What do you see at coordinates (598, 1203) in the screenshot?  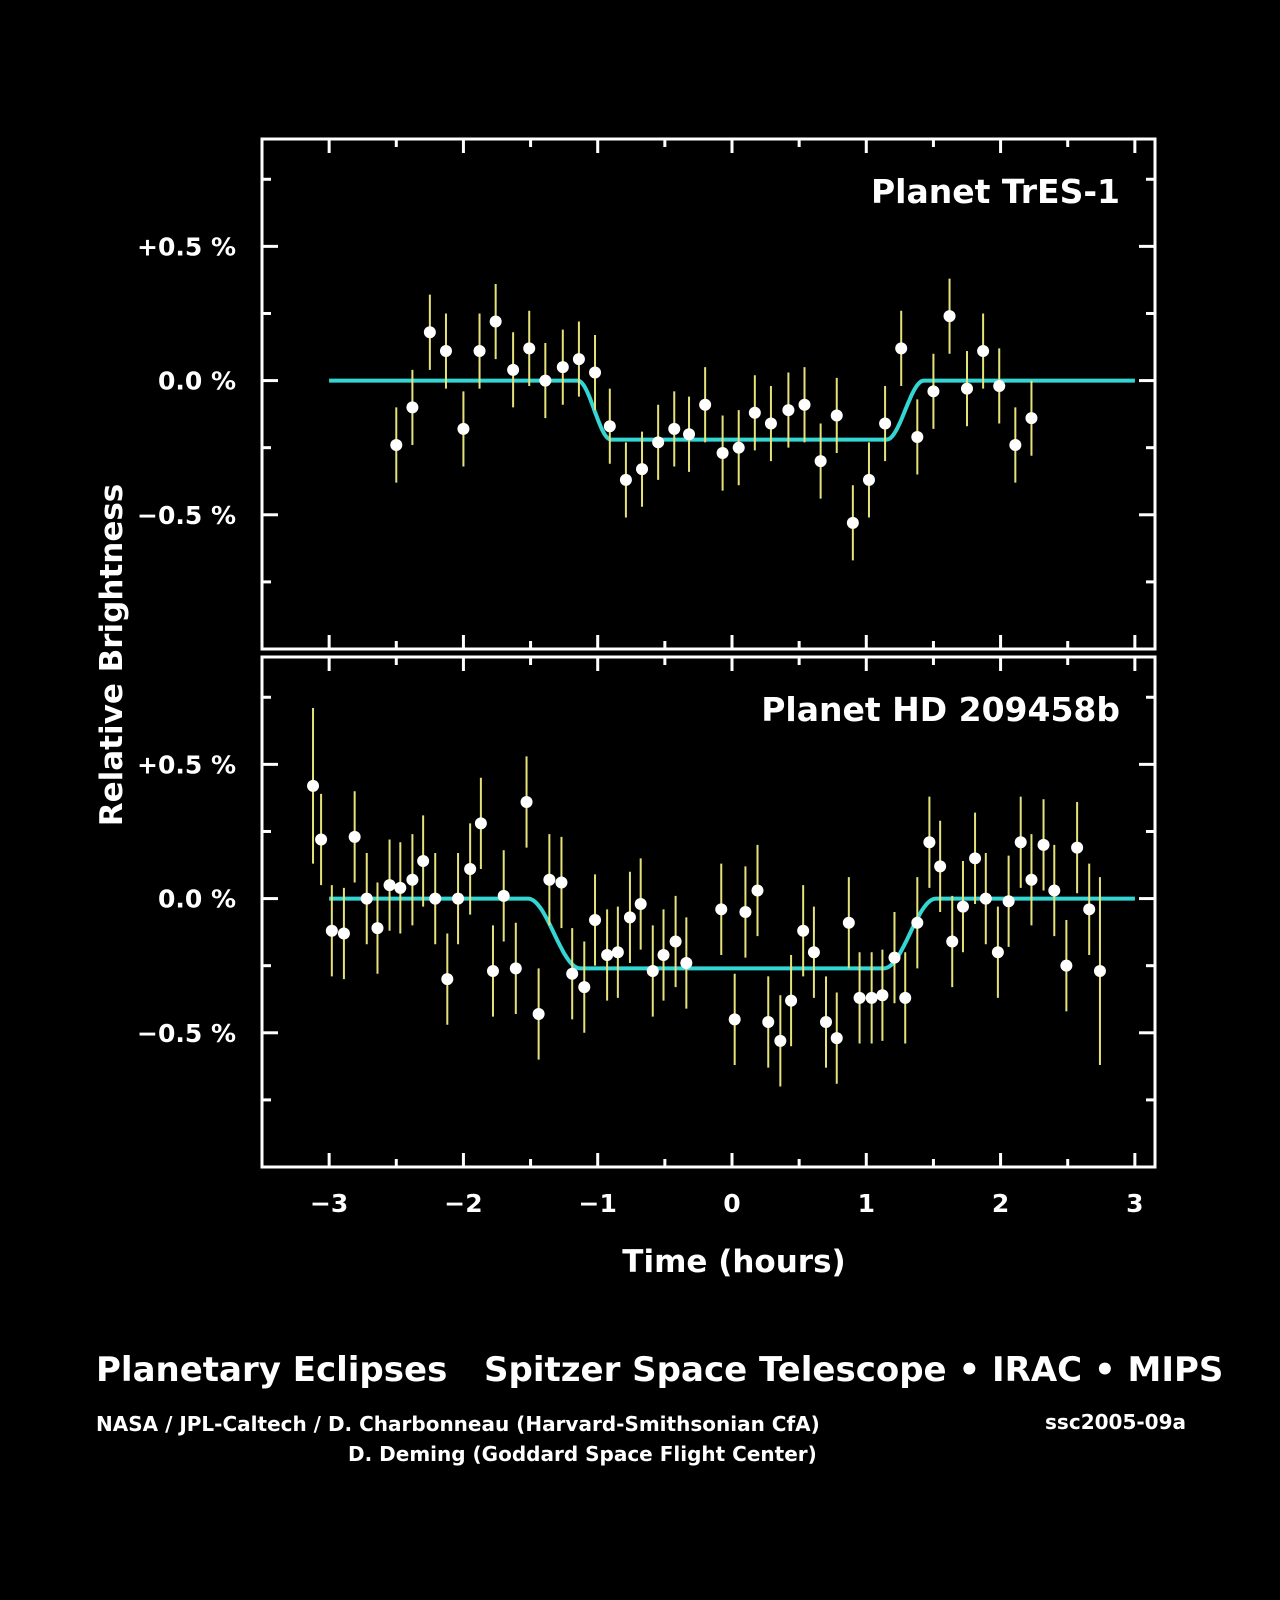 I see `x-tick-label: −1` at bounding box center [598, 1203].